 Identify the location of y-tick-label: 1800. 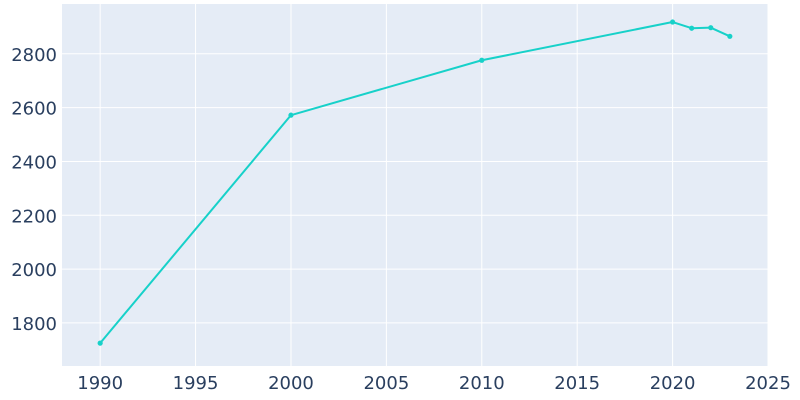
(34, 324).